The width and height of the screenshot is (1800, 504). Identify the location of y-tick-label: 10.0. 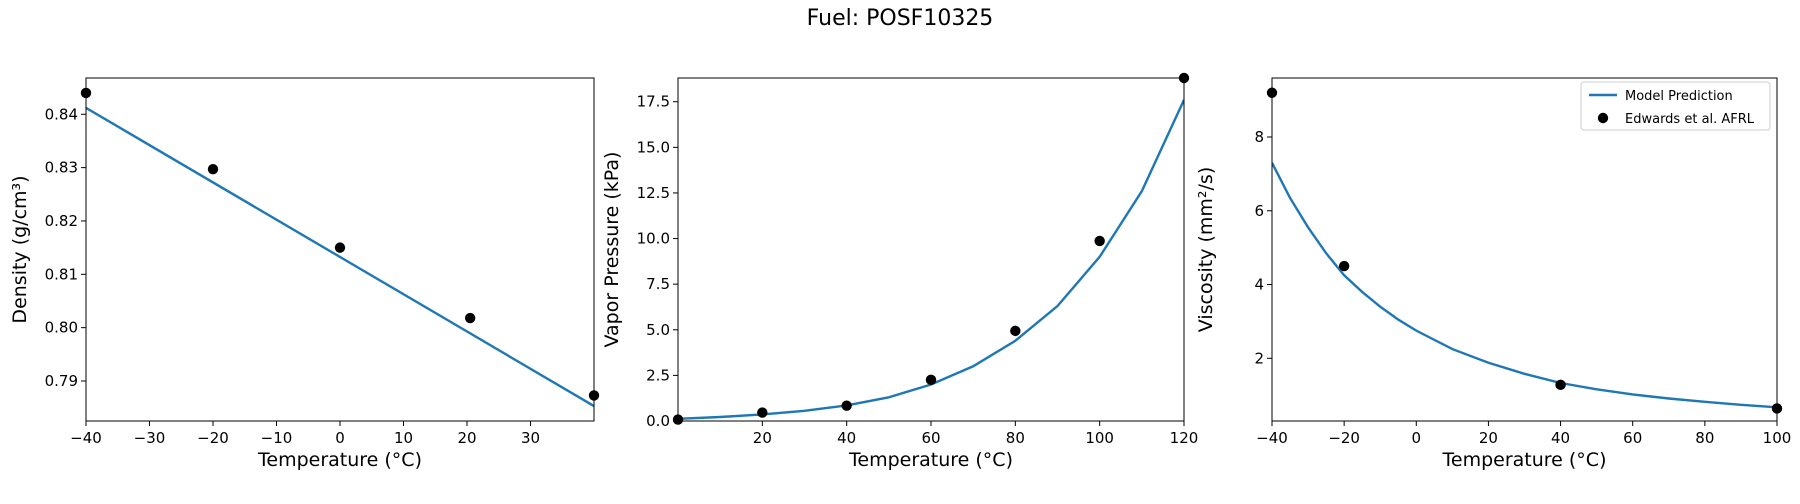
(653, 239).